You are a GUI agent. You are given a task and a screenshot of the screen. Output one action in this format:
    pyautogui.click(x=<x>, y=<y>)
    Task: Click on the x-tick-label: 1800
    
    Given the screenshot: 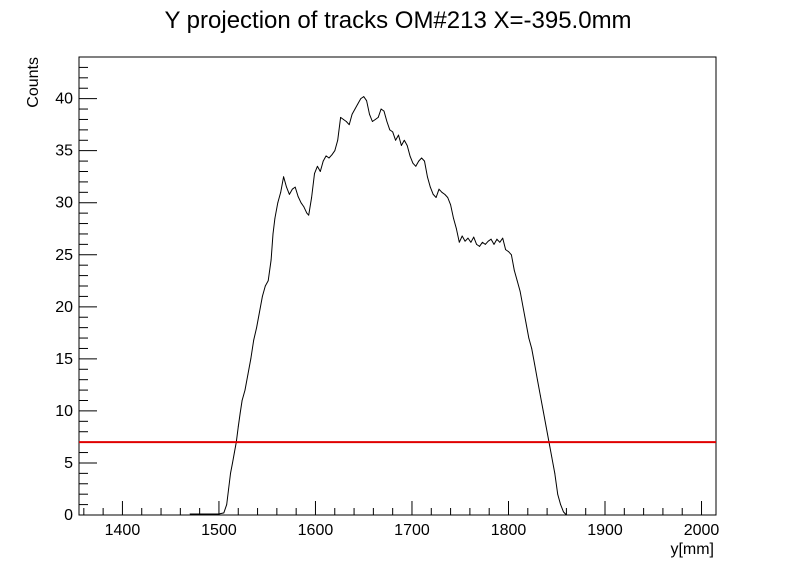 What is the action you would take?
    pyautogui.click(x=509, y=530)
    